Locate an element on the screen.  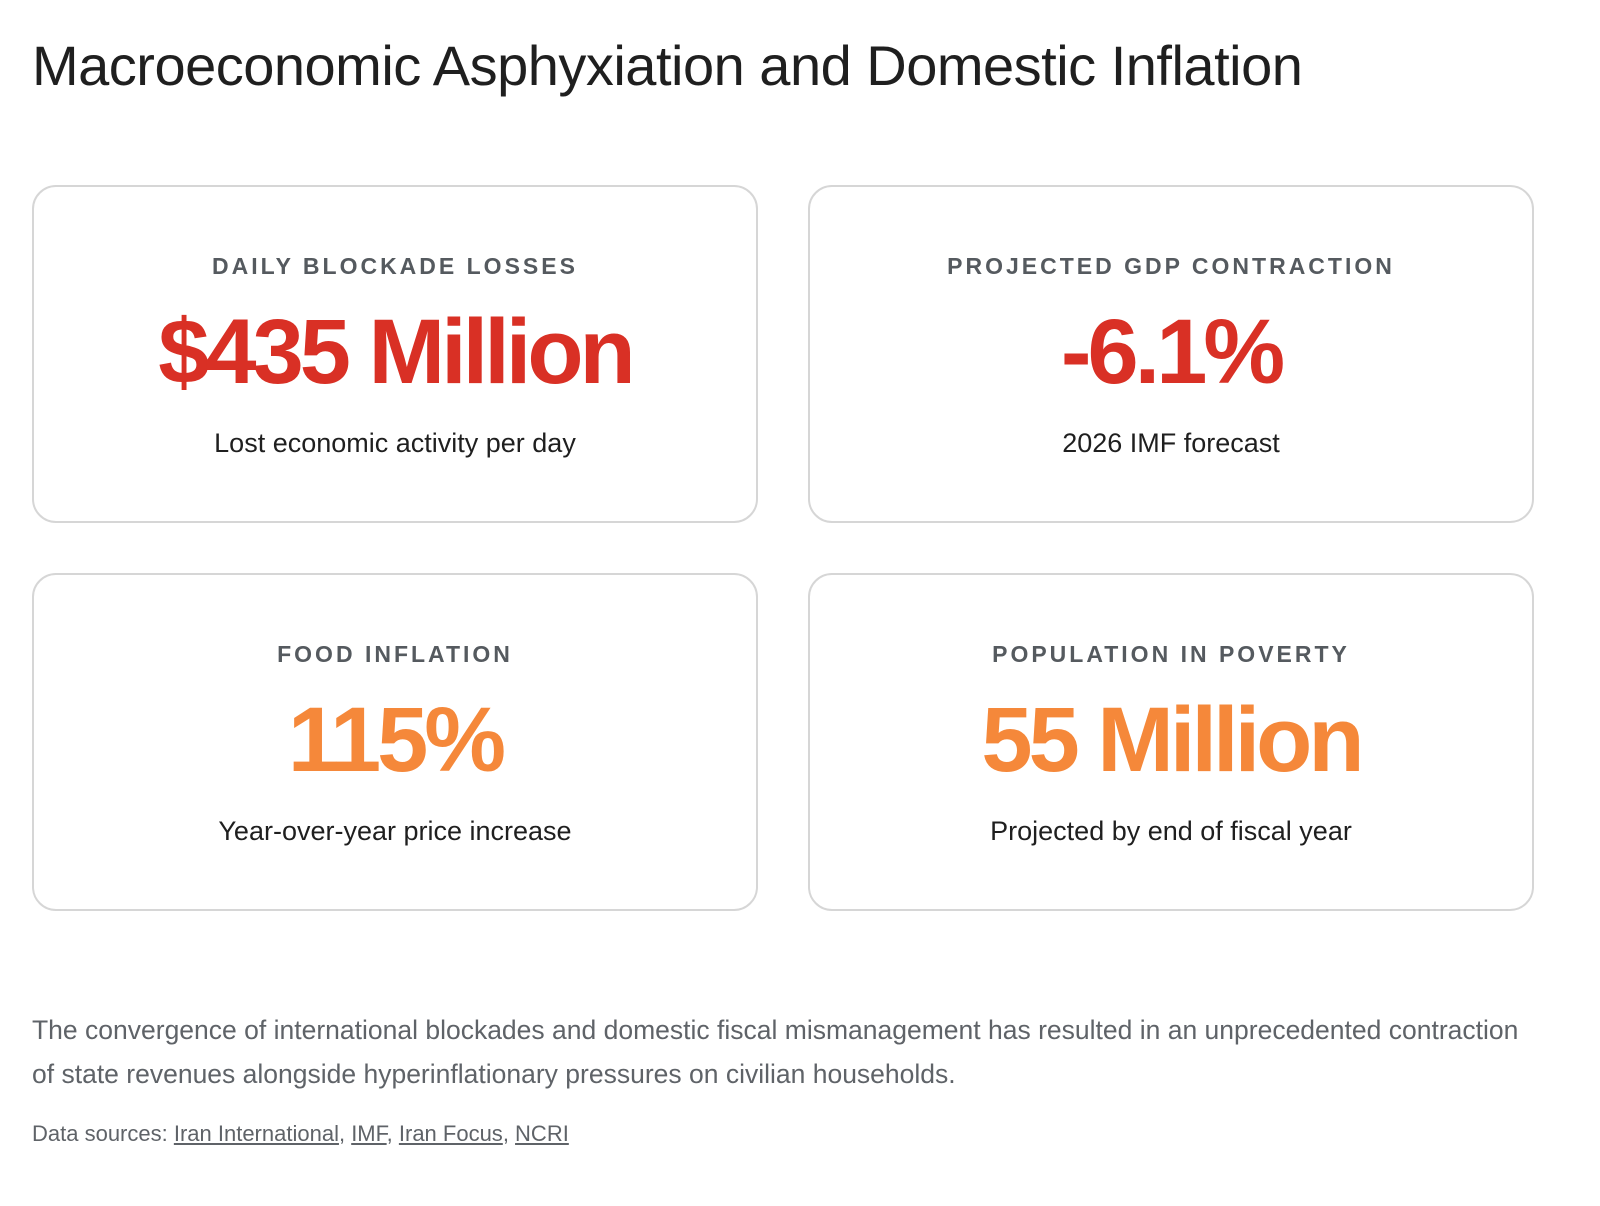
stat-card-description: Lost economic activity per day is located at coordinates (395, 443).